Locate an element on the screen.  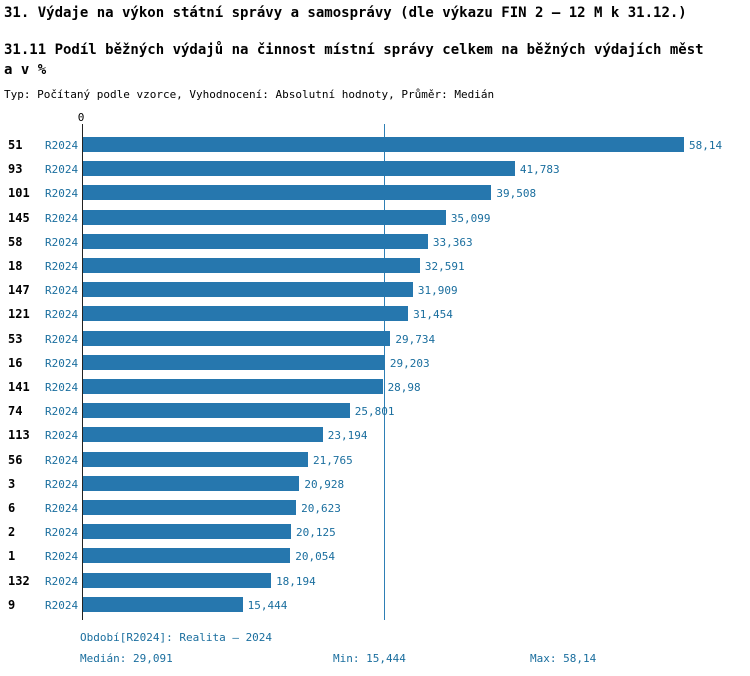
chart-row: 145 R2024 35,099 is located at coordinates (375, 218).